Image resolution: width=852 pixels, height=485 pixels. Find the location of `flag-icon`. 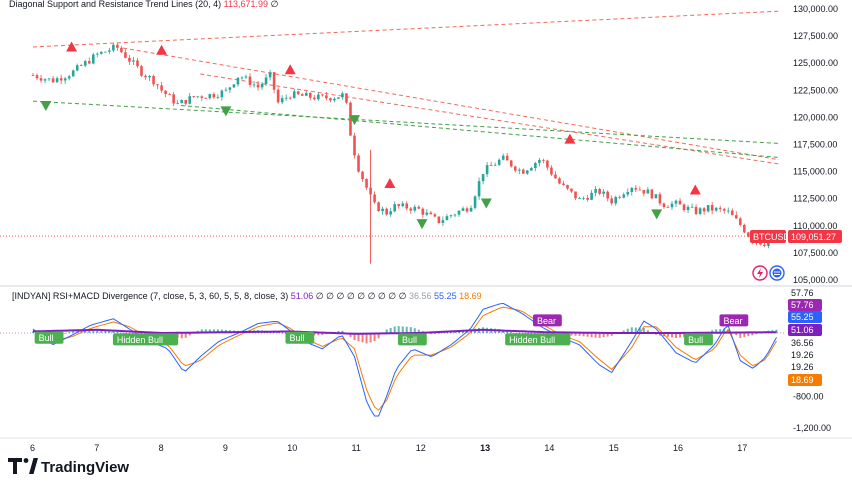

flag-icon is located at coordinates (777, 273).